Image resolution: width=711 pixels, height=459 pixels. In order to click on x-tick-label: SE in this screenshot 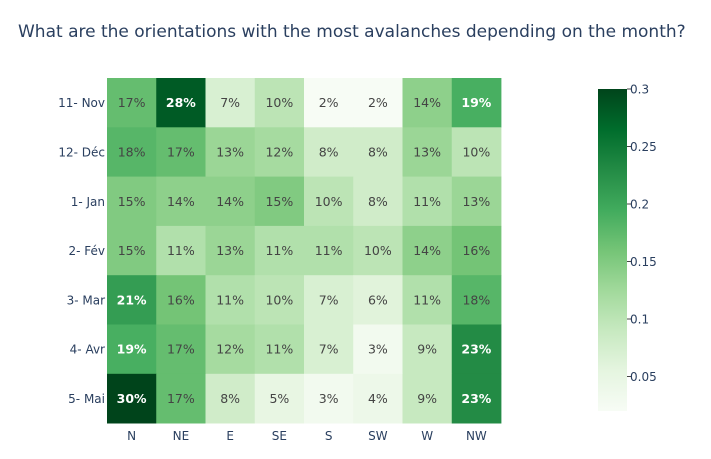, I will do `click(279, 436)`.